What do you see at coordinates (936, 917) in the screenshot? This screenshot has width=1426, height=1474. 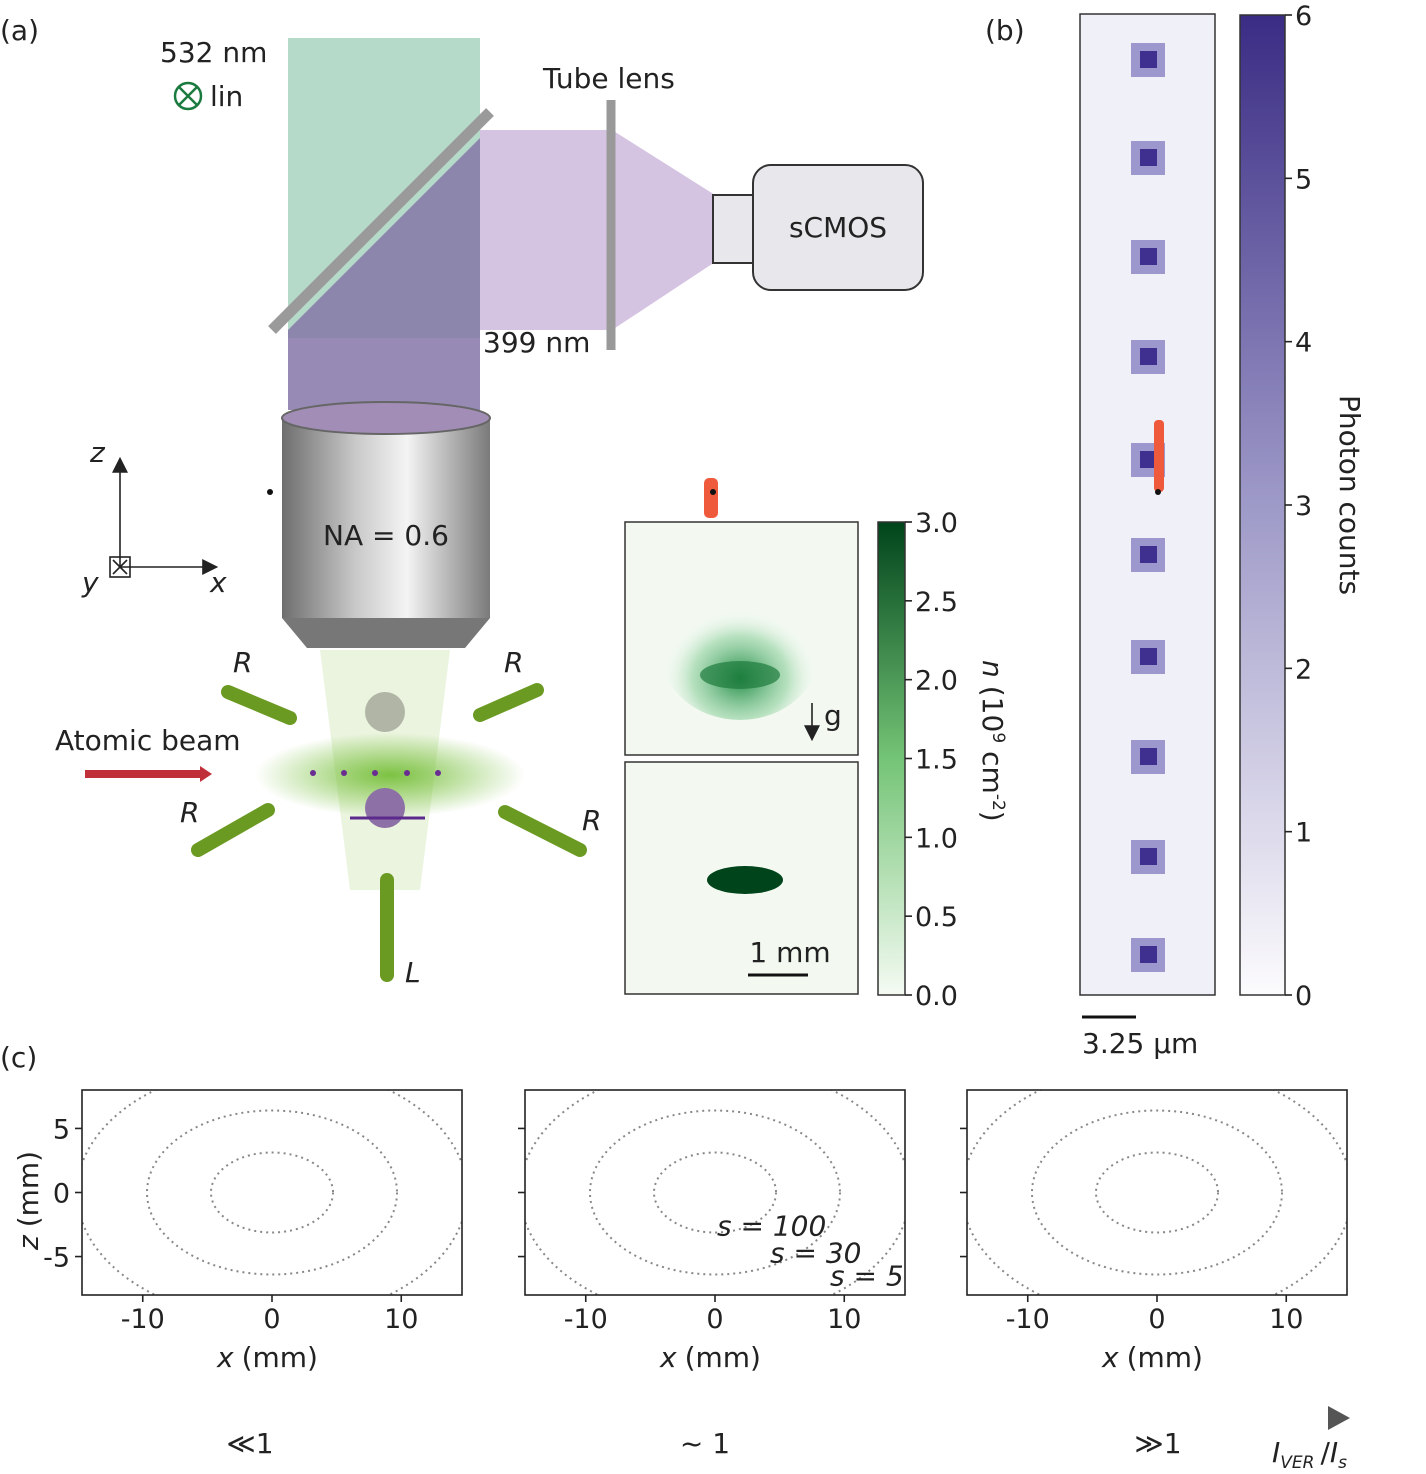 I see `colorbar-tick-label: 0.5` at bounding box center [936, 917].